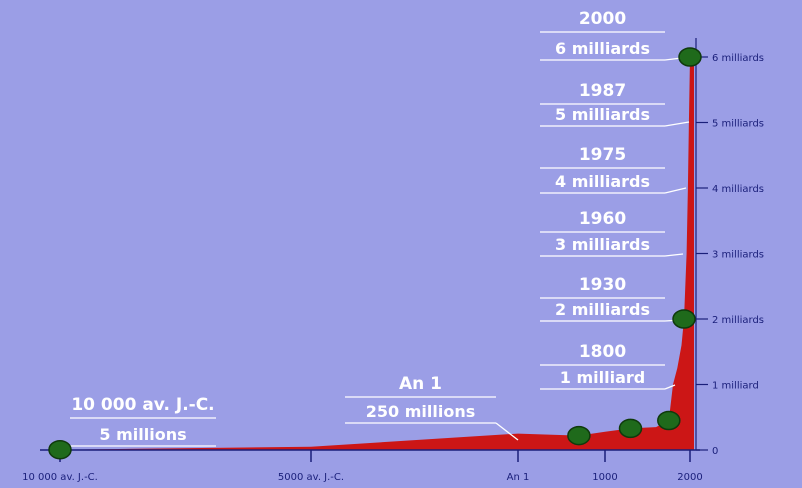 The width and height of the screenshot is (802, 488). What do you see at coordinates (738, 189) in the screenshot?
I see `y-tick-label: 4 milliards` at bounding box center [738, 189].